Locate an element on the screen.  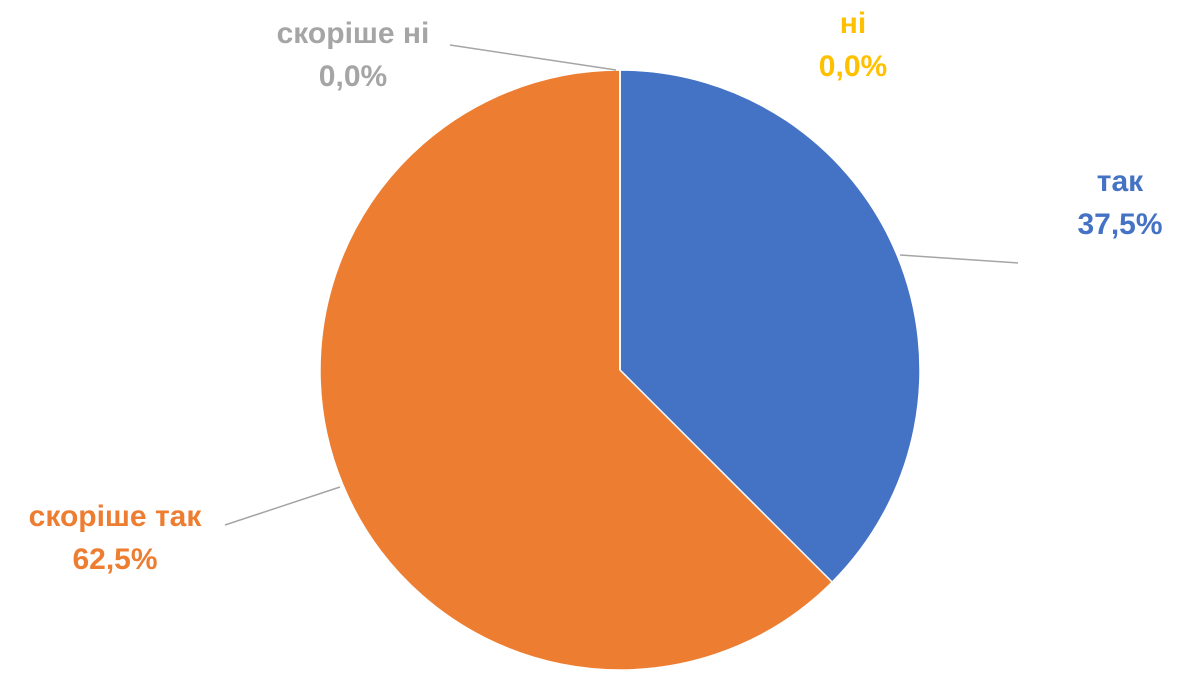
slice-label: так is located at coordinates (1120, 181).